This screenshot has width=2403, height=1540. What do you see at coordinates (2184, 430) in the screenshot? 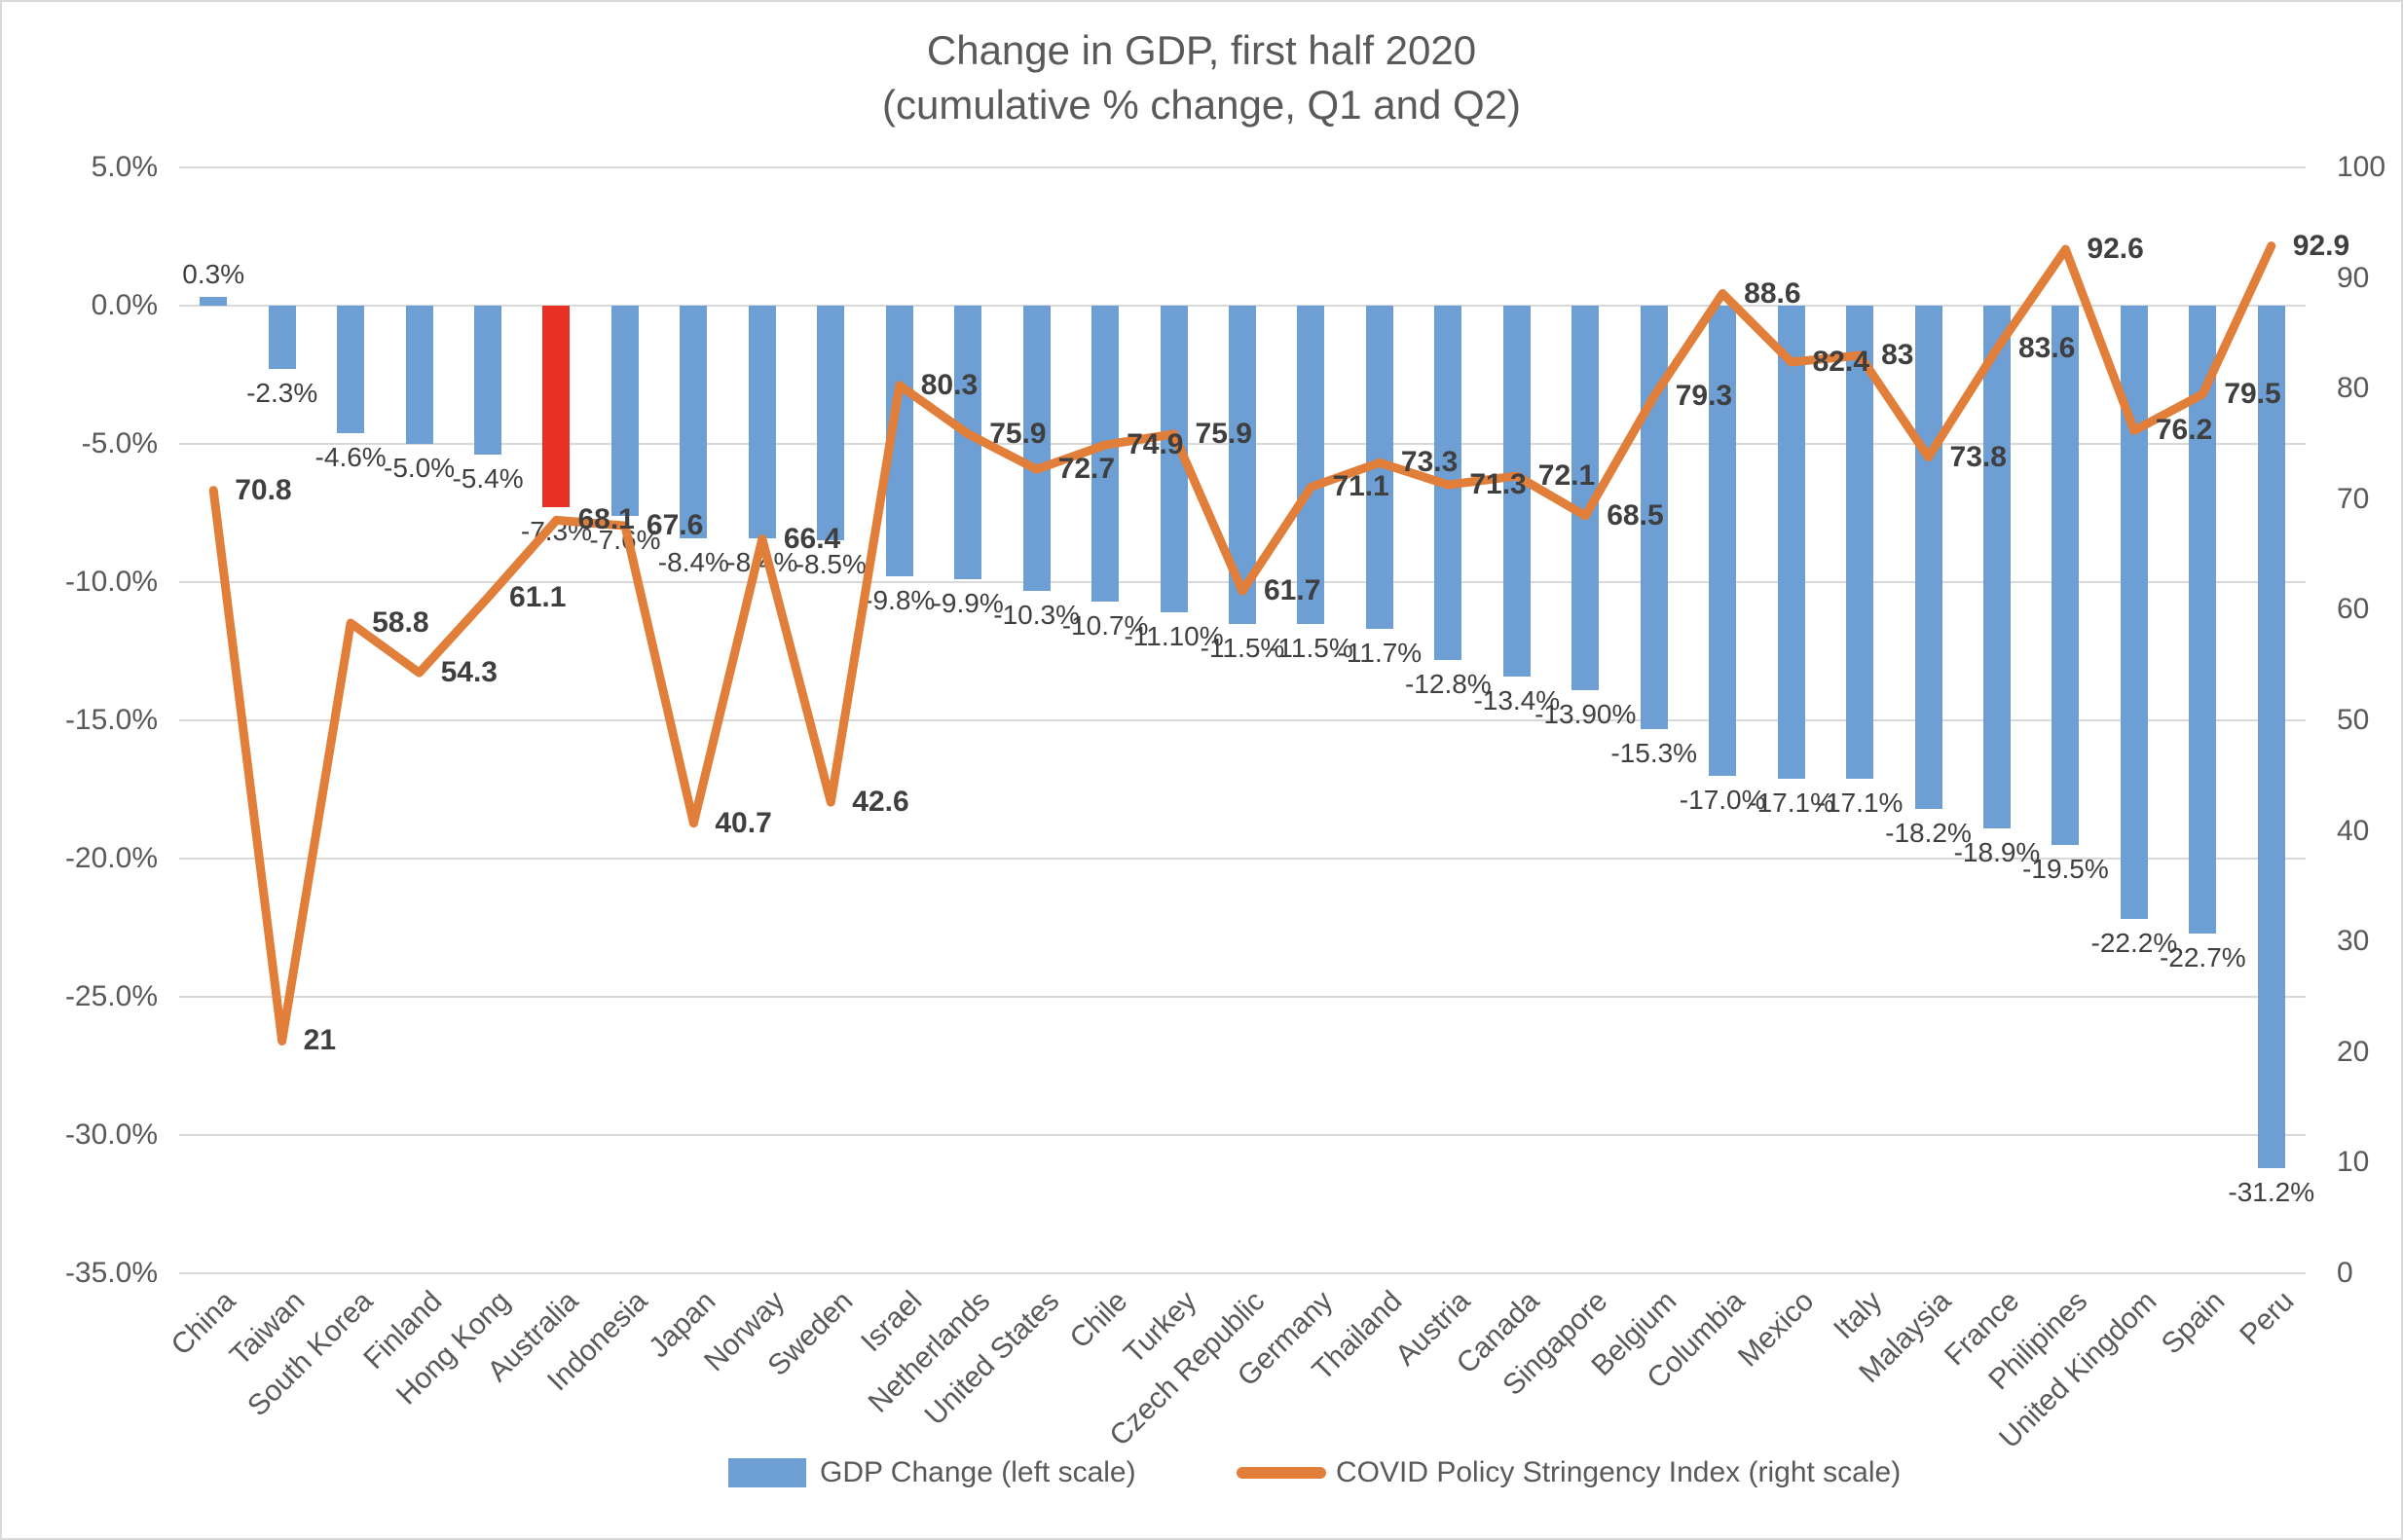
I see `line-data-label: 76.2` at bounding box center [2184, 430].